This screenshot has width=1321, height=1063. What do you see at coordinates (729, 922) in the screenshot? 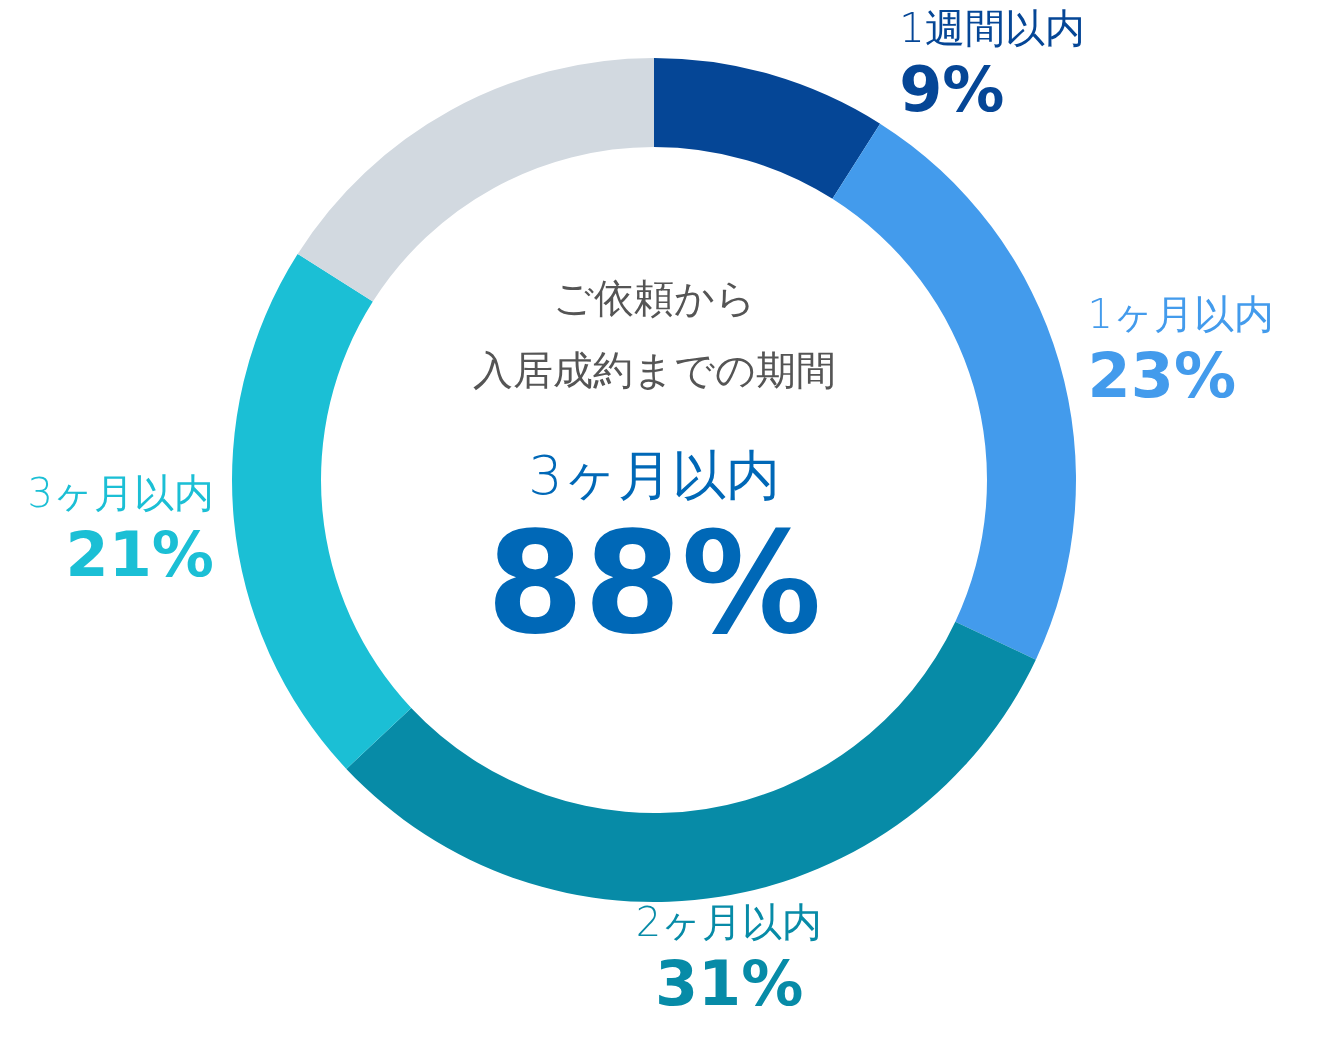
I see `slice-label: 2ヶ月以内` at bounding box center [729, 922].